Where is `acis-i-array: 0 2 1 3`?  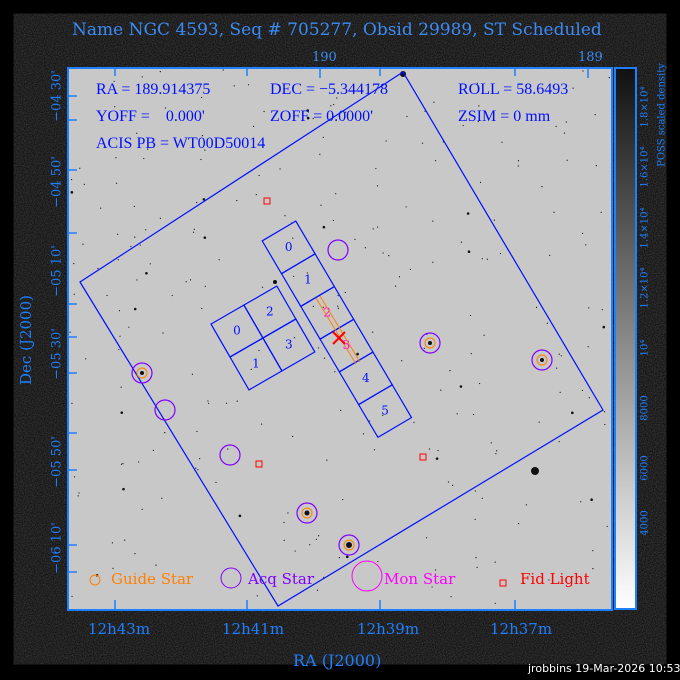 acis-i-array: 0 2 1 3 is located at coordinates (263, 338).